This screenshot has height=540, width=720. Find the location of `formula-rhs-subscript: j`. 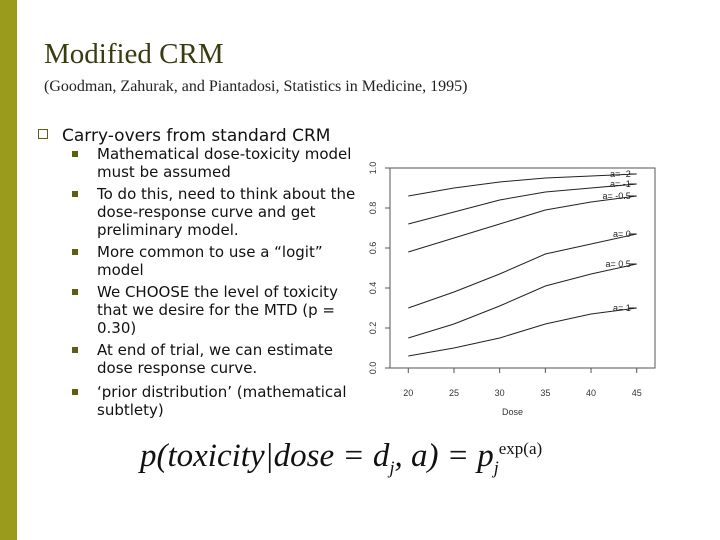

formula-rhs-subscript: j is located at coordinates (496, 467).